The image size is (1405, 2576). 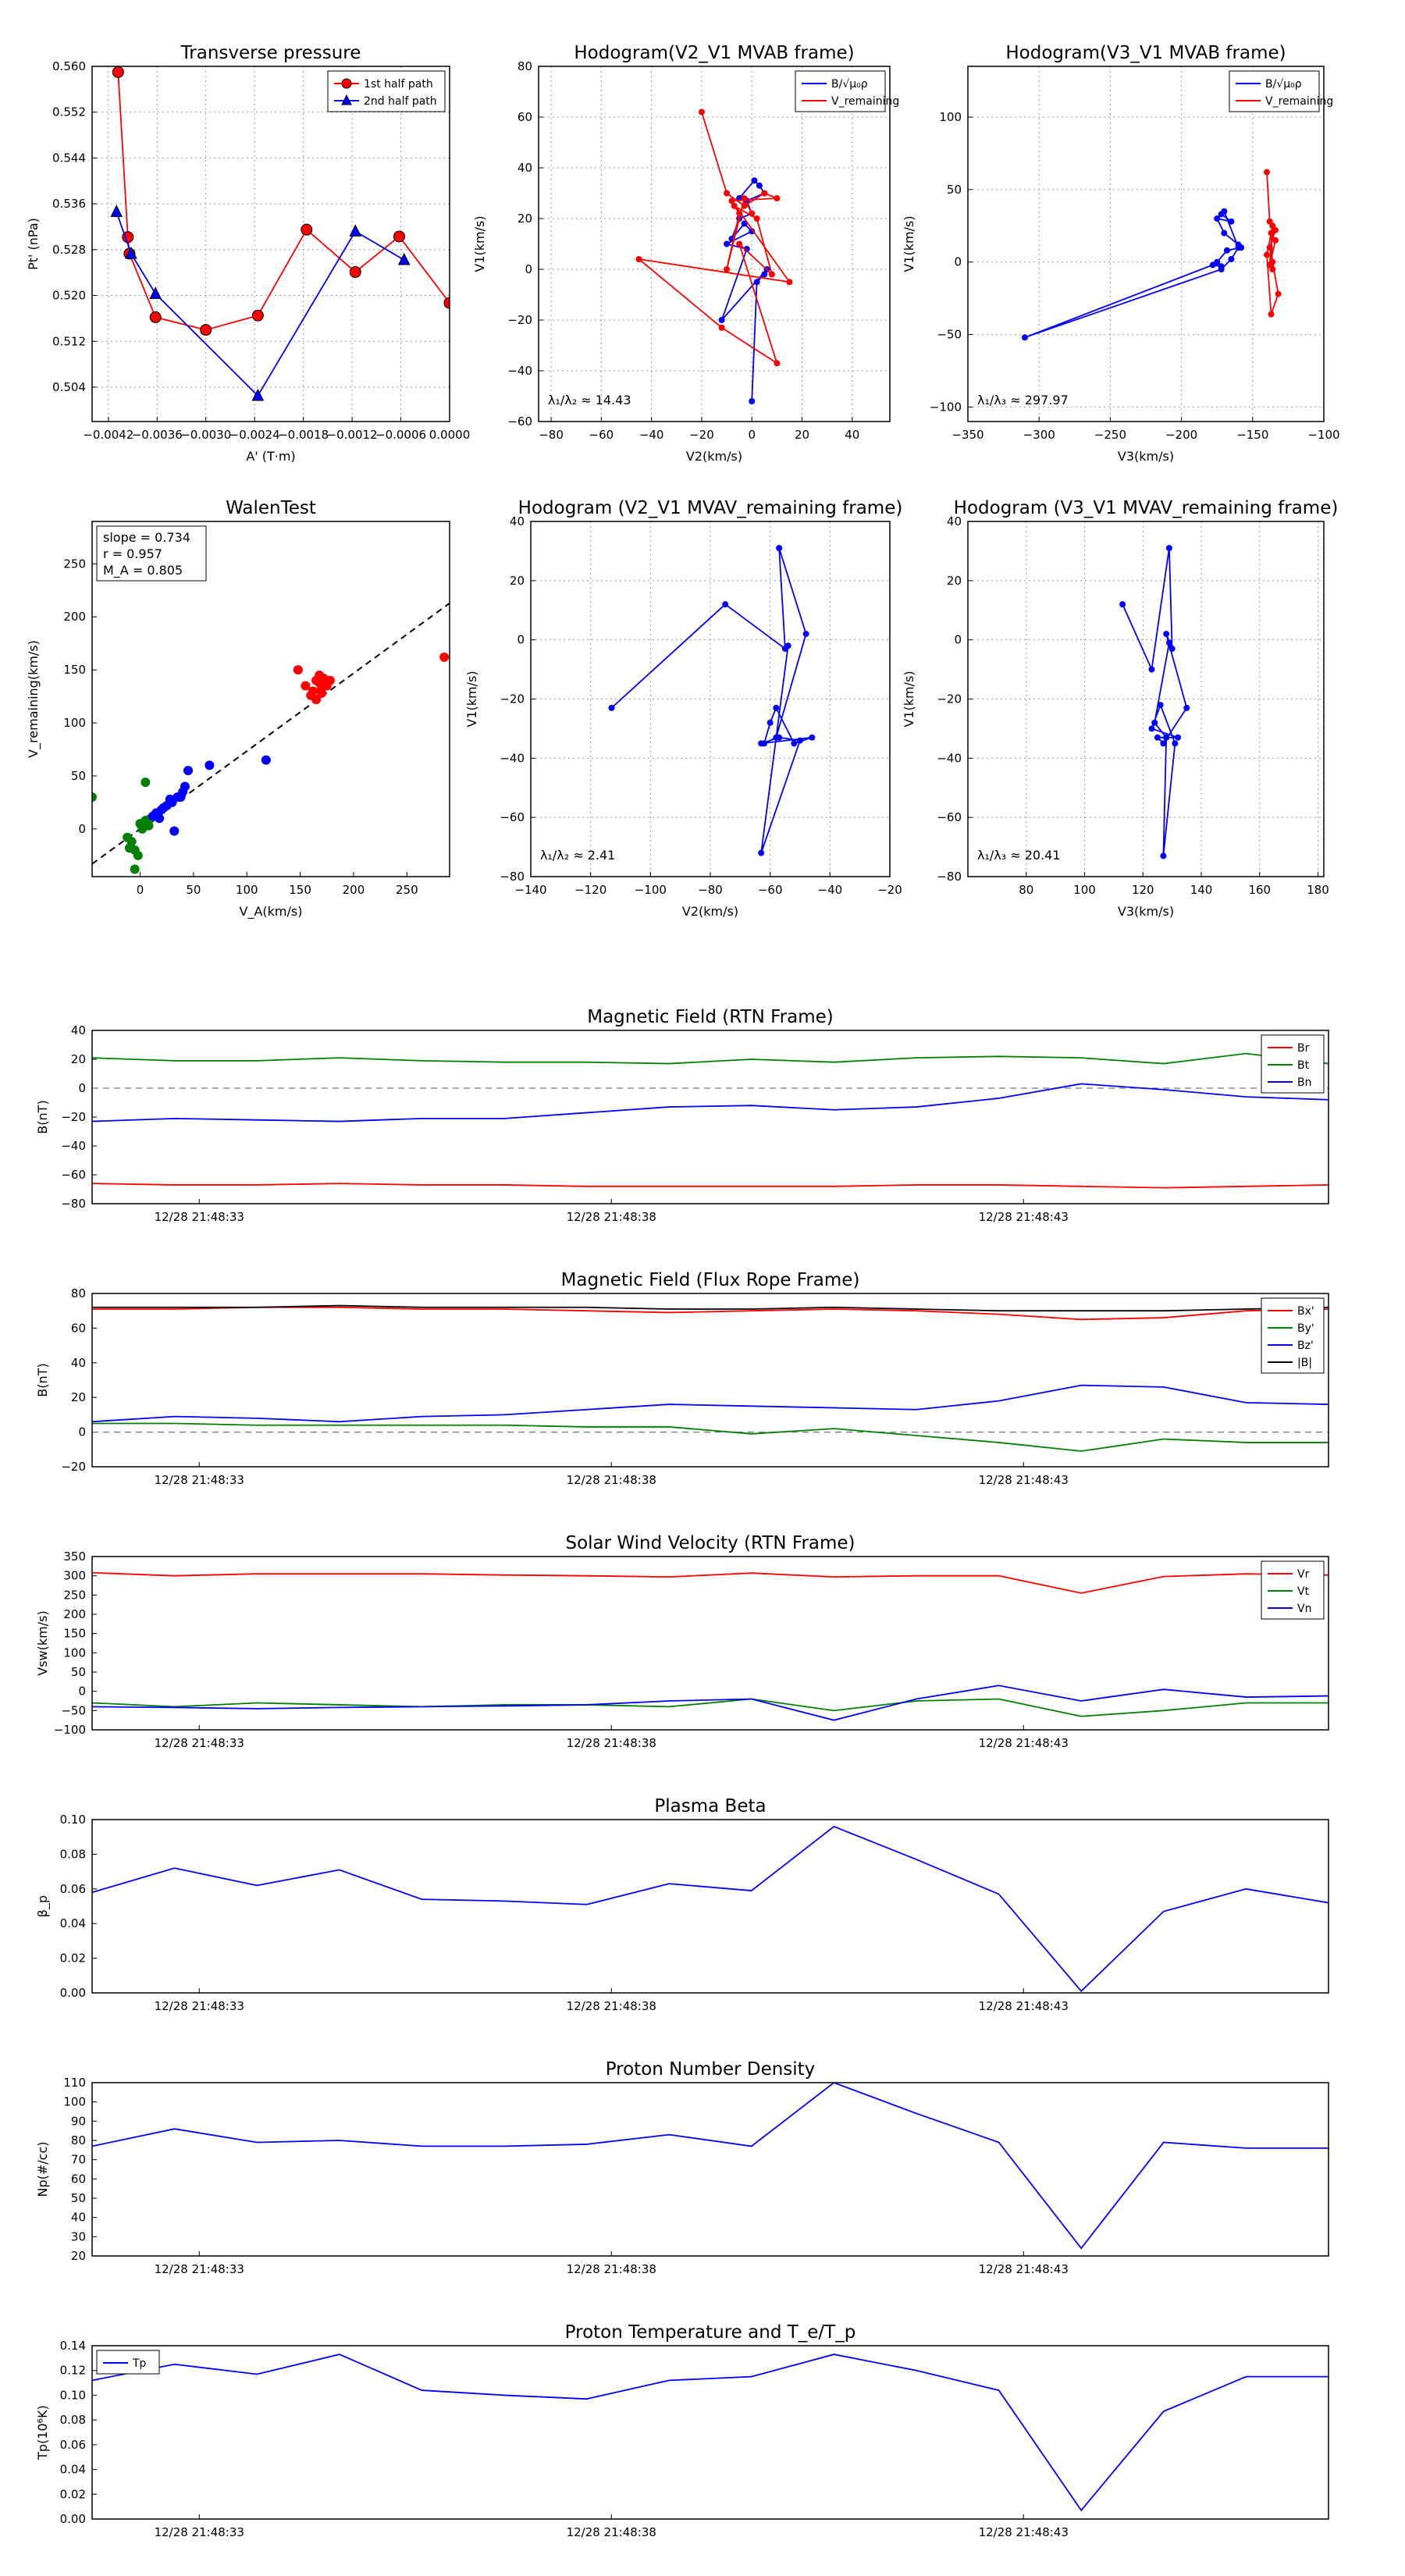 What do you see at coordinates (69, 112) in the screenshot?
I see `y-tick-label: 0.552` at bounding box center [69, 112].